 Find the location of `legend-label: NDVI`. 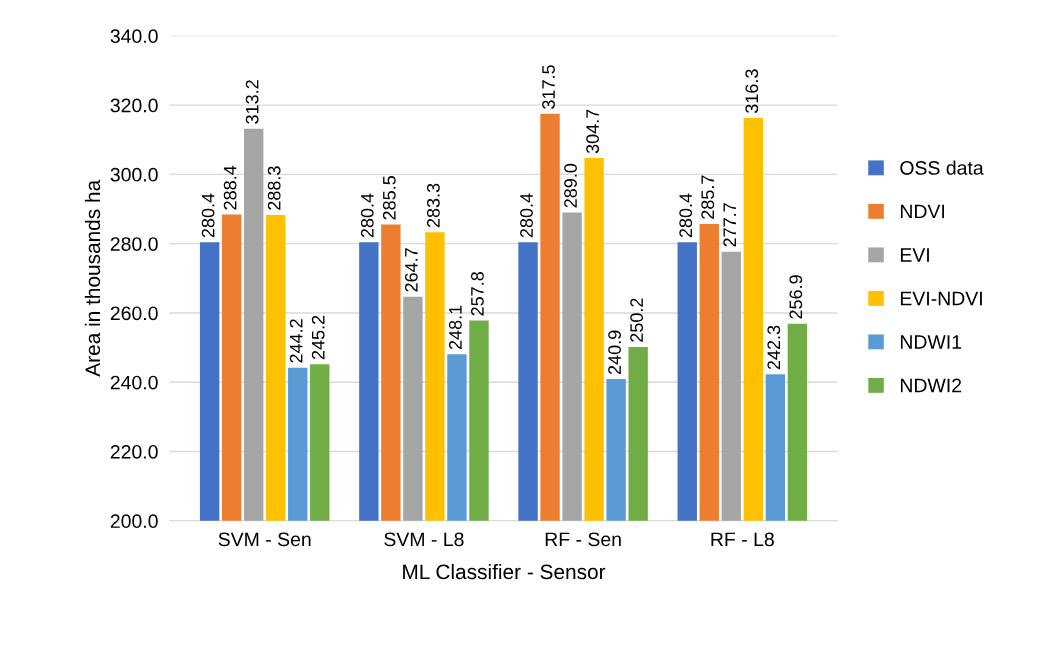

legend-label: NDVI is located at coordinates (922, 211).